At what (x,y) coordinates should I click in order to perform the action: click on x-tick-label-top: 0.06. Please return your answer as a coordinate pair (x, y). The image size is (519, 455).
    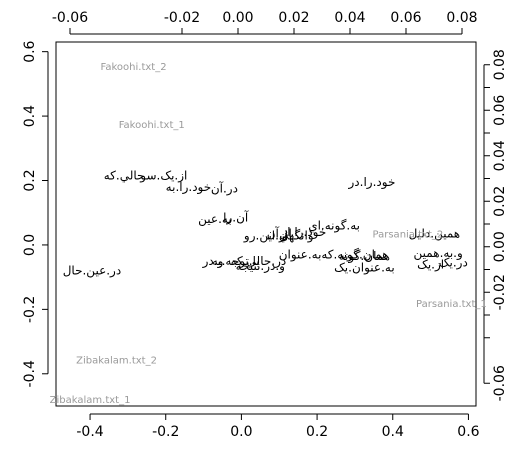
    Looking at the image, I should click on (405, 18).